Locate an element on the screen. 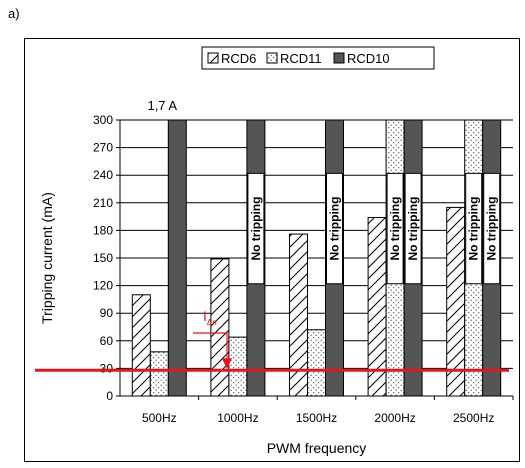  reference-line-label: IΔn is located at coordinates (210, 317).